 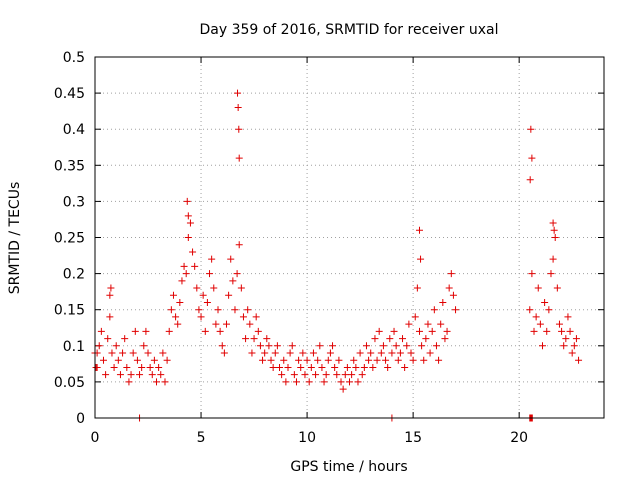 I want to click on x-tick-label: 20, so click(x=519, y=438).